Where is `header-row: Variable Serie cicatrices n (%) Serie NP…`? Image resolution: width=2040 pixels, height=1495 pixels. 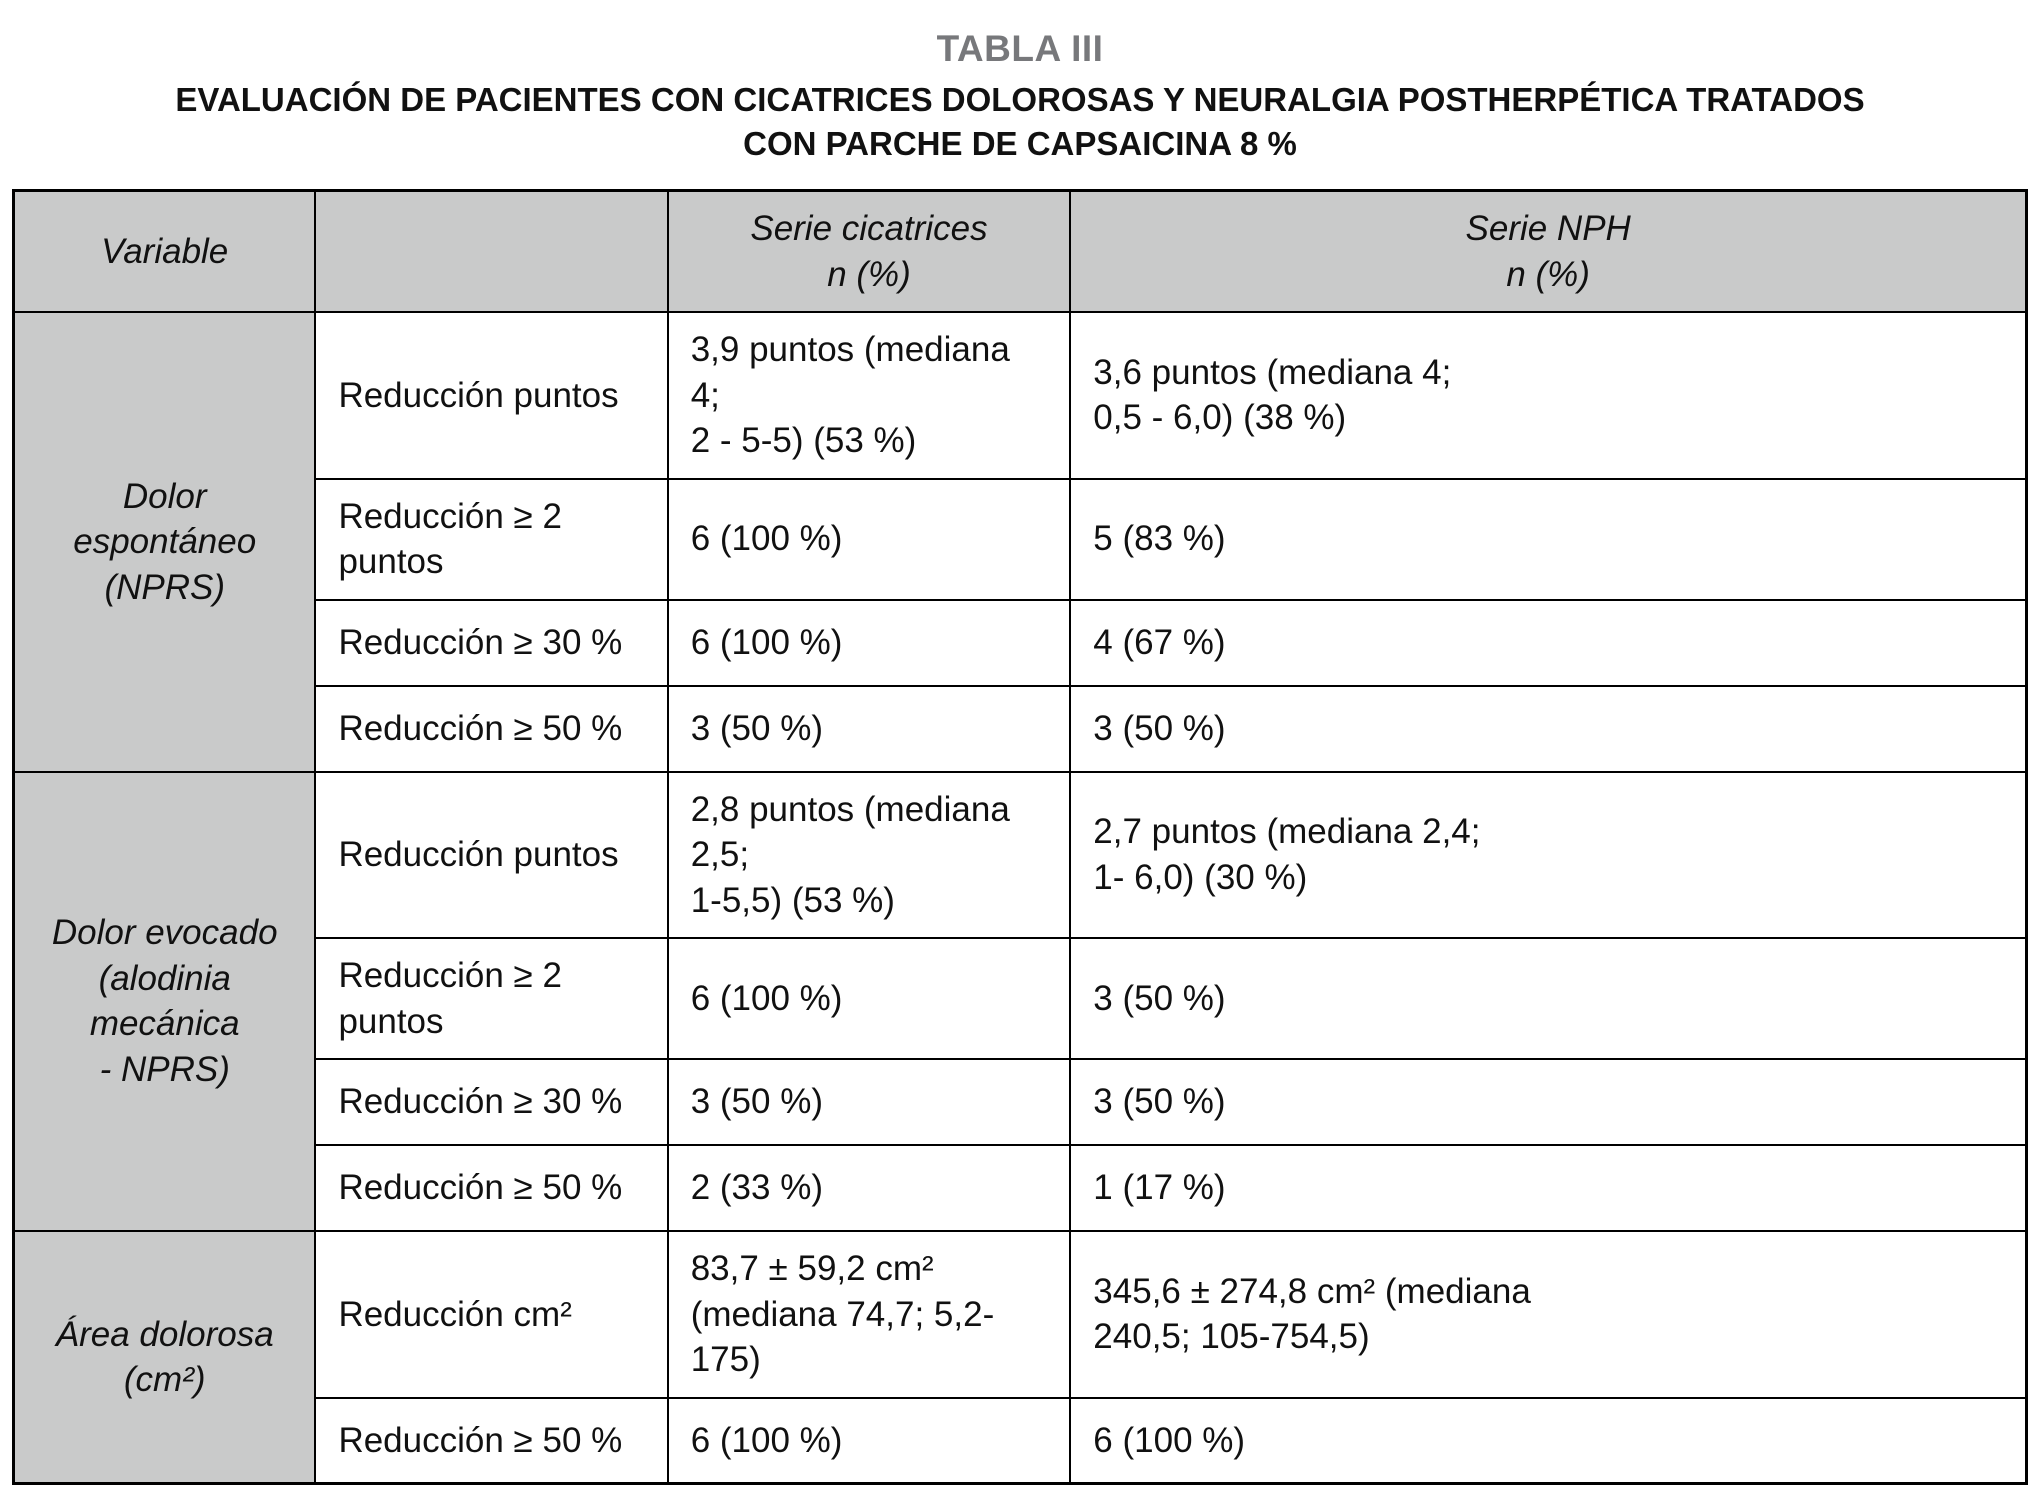
header-row: Variable Serie cicatrices n (%) Serie NP… is located at coordinates (1020, 251).